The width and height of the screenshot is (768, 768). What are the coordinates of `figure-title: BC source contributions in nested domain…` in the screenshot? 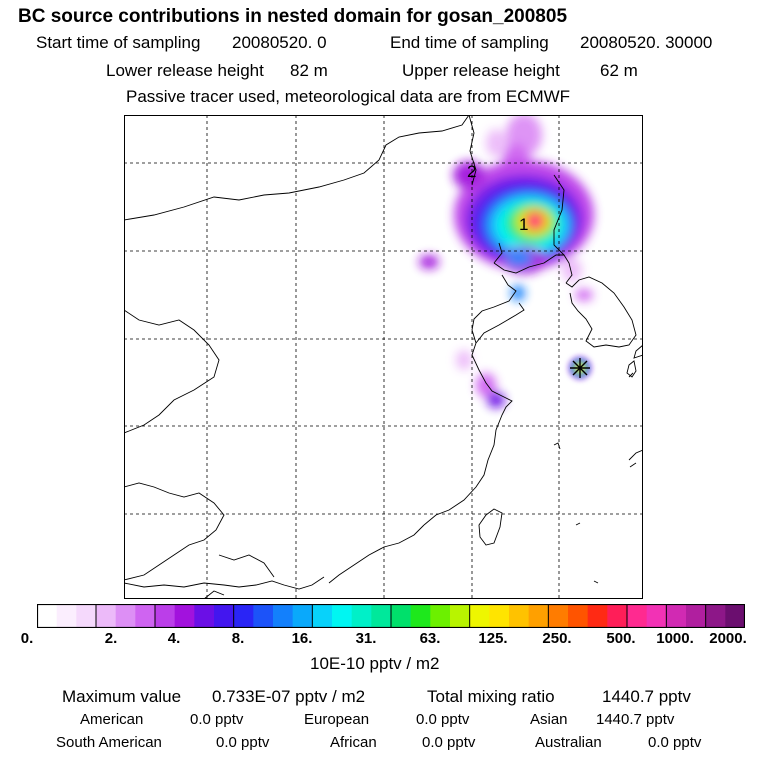 It's located at (293, 16).